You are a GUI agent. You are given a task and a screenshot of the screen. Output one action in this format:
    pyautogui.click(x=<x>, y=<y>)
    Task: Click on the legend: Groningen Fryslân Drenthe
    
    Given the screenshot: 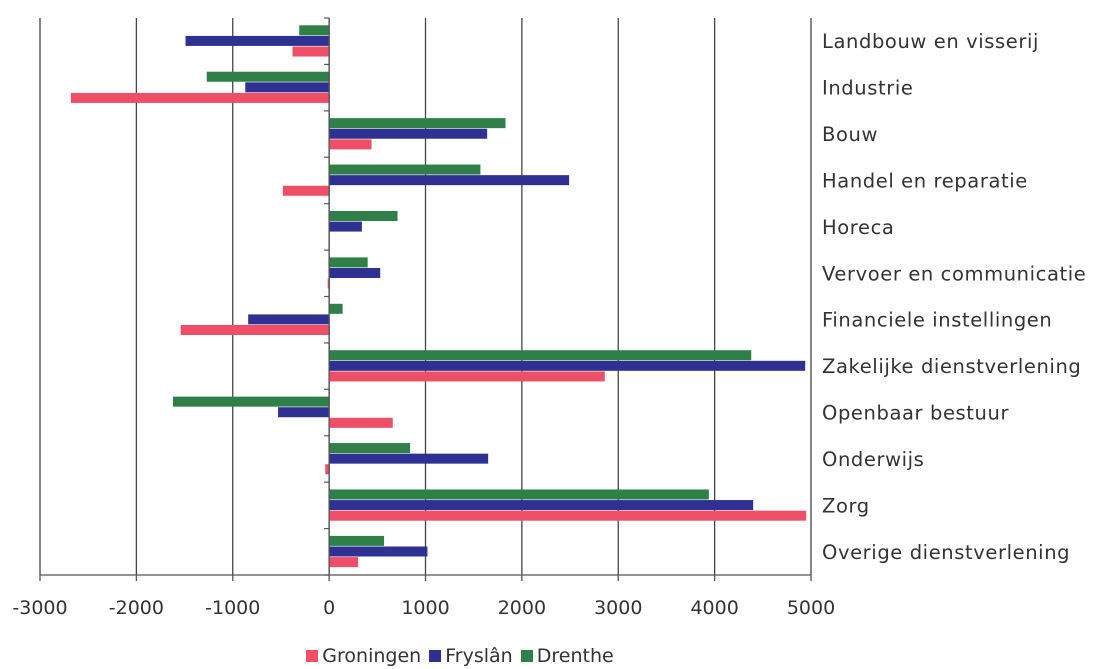 What is the action you would take?
    pyautogui.click(x=460, y=656)
    